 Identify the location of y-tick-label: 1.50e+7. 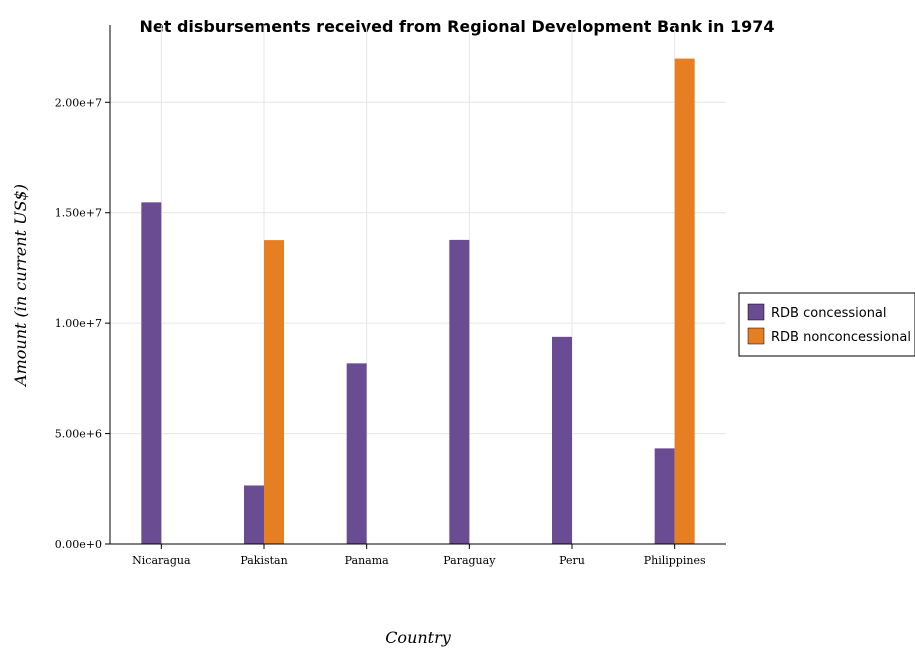
(78, 213).